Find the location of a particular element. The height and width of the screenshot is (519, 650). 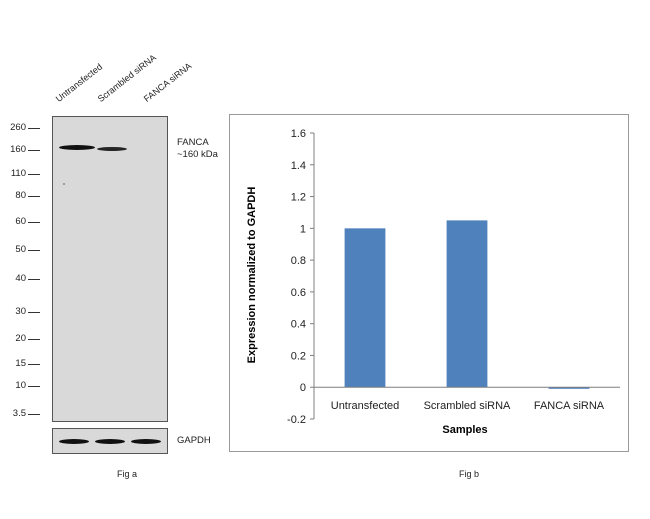

gapdh-blot-membrane is located at coordinates (110, 441).